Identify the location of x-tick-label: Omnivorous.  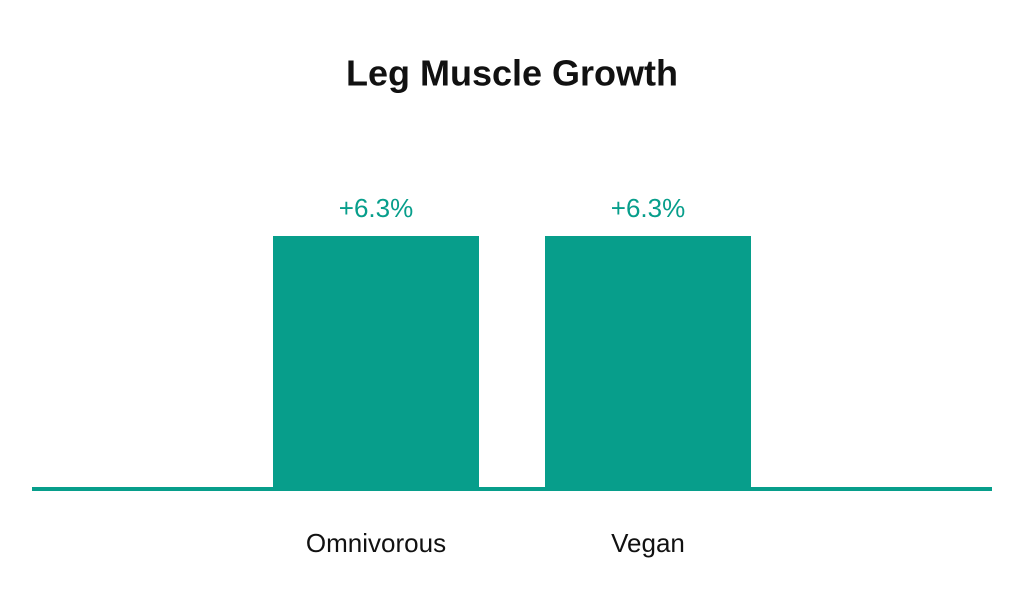
(376, 543).